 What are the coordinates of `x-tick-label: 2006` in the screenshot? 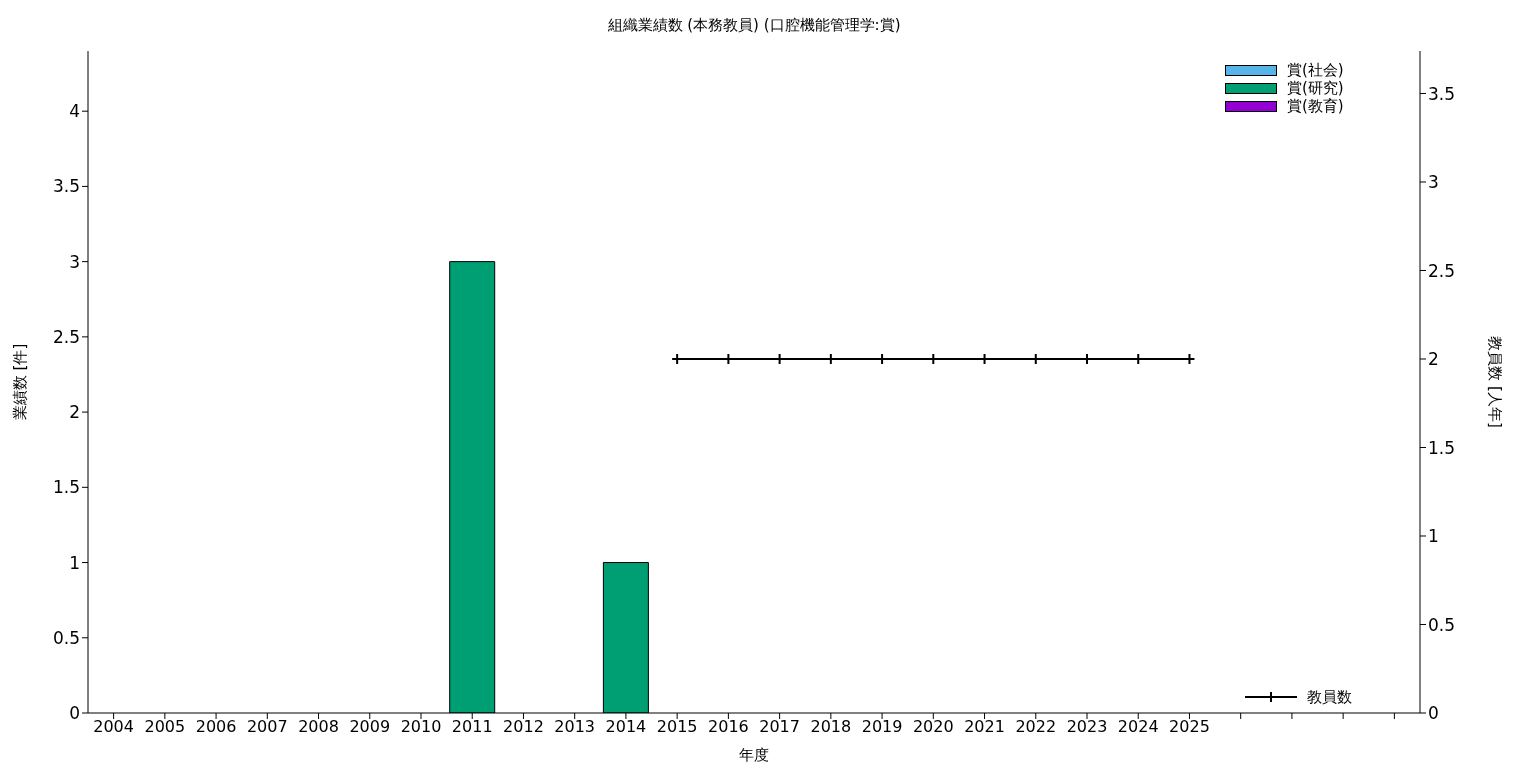 It's located at (216, 727).